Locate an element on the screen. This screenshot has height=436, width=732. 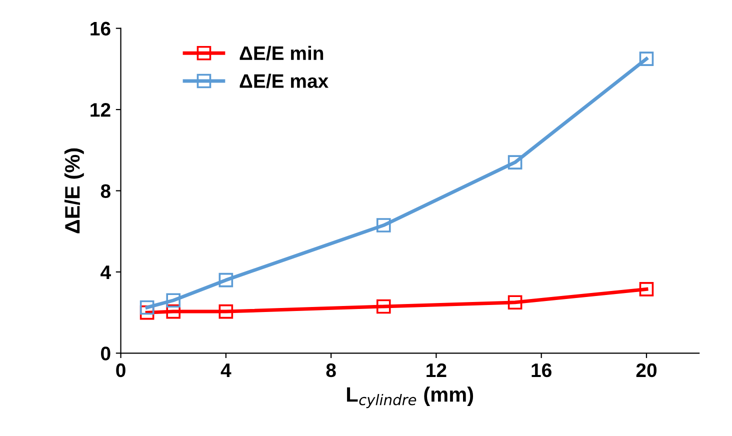
x-axis-title: L$_{cylindre}$ (mm) is located at coordinates (410, 397).